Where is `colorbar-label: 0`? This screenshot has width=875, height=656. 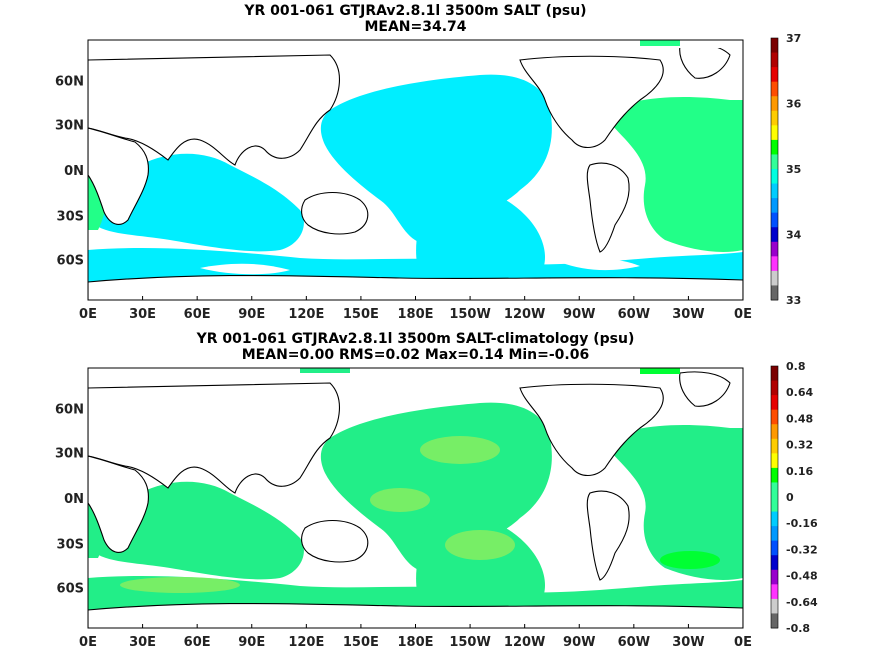
colorbar-label: 0 is located at coordinates (790, 497).